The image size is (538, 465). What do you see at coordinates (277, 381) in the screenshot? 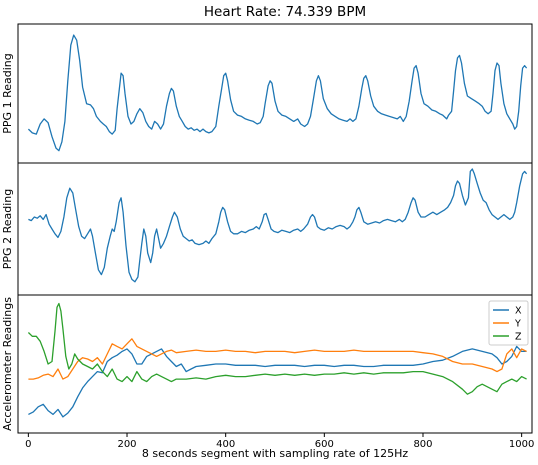
I see `series-line-x` at bounding box center [277, 381].